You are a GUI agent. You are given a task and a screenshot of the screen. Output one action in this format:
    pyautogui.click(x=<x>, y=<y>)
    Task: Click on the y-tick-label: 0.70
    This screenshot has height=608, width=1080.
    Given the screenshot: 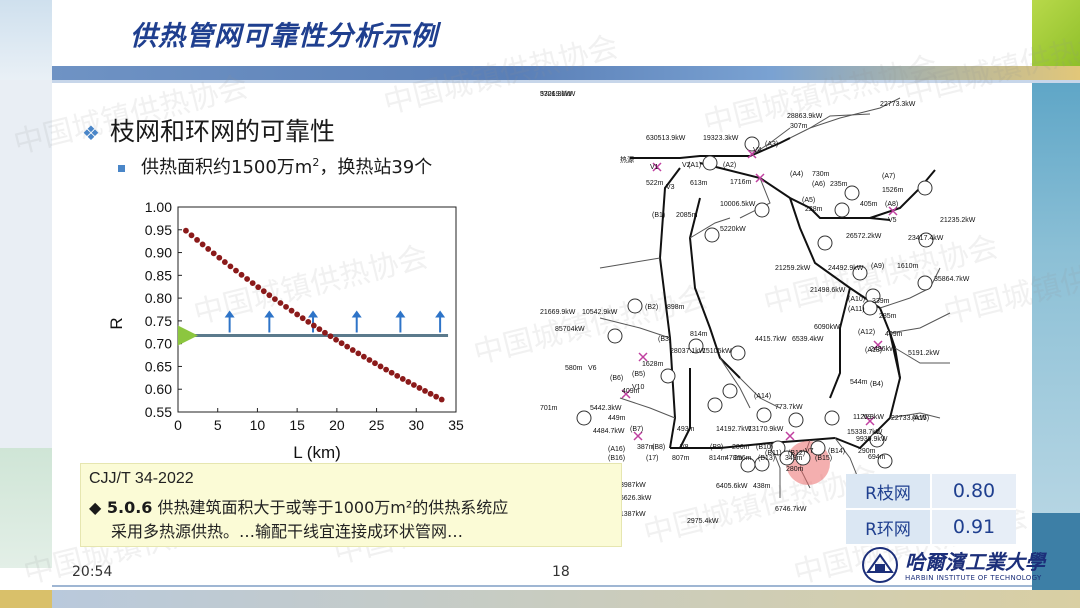 What is the action you would take?
    pyautogui.click(x=158, y=344)
    